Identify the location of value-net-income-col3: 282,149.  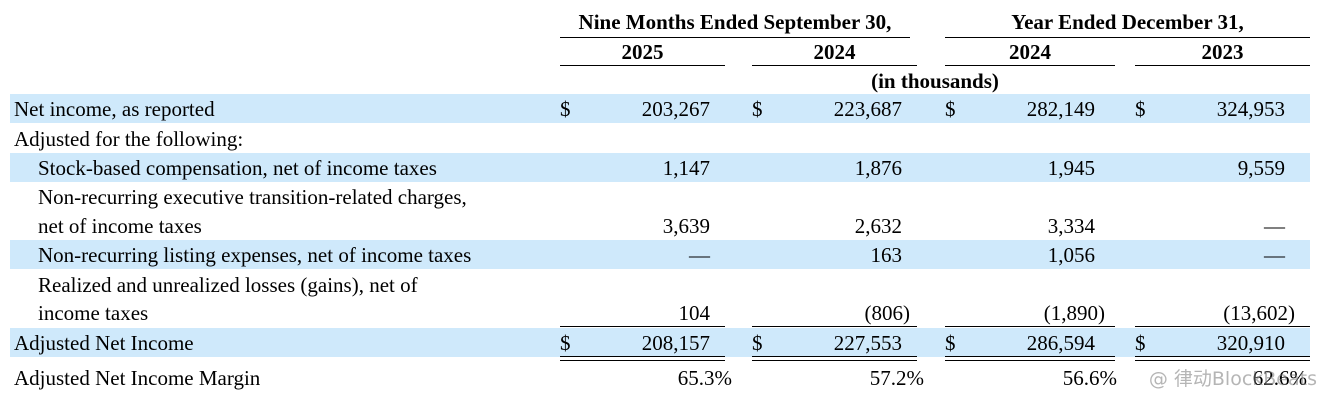
(1060, 109).